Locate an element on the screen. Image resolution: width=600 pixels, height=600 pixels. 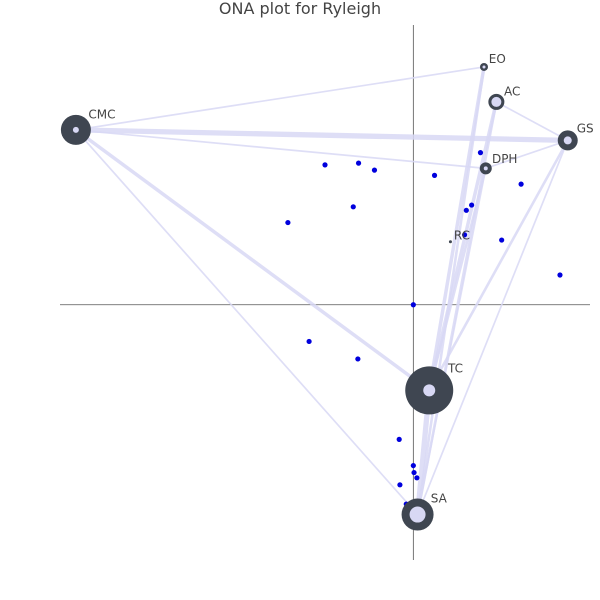
node-label-rc: RC is located at coordinates (462, 235).